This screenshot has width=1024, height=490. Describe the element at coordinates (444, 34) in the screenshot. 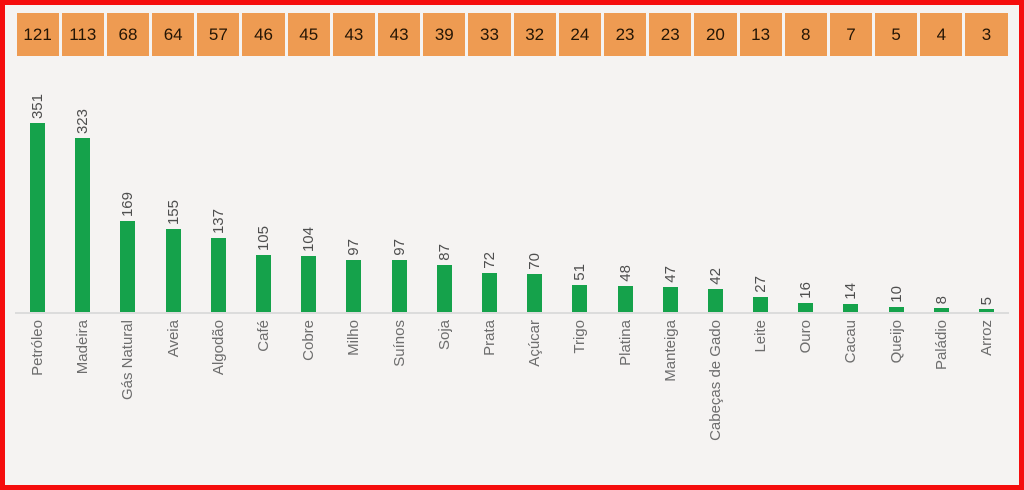

I see `header-cell: 39` at that location.